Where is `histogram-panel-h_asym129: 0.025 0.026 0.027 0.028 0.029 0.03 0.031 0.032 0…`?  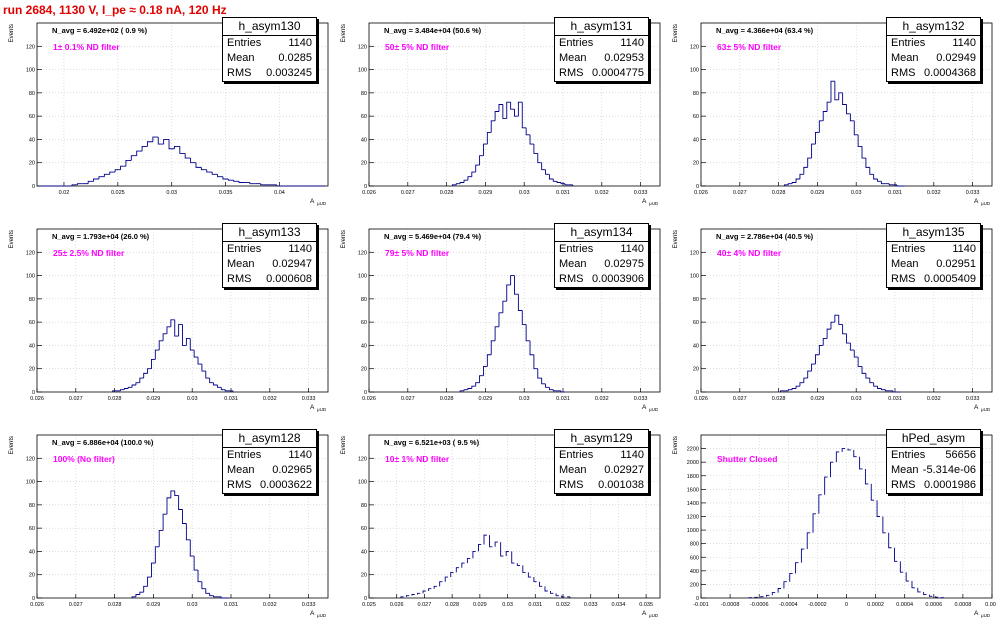
histogram-panel-h_asym129: 0.025 0.026 0.027 0.028 0.029 0.03 0.031 0.032 0… is located at coordinates (501, 526).